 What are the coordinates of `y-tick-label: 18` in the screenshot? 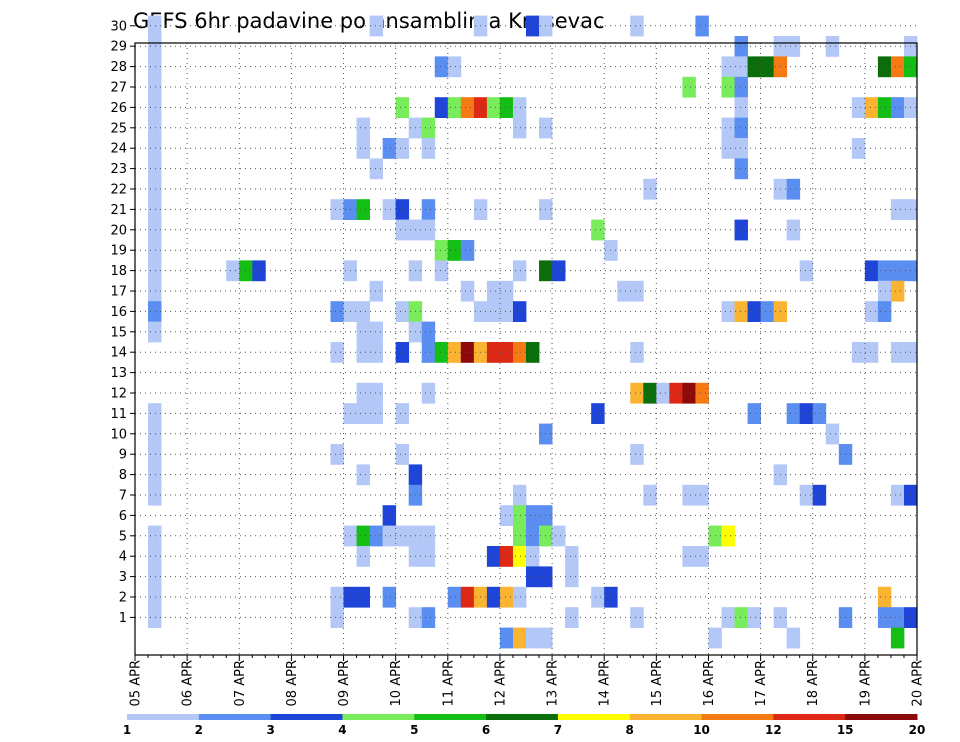 It's located at (118, 271).